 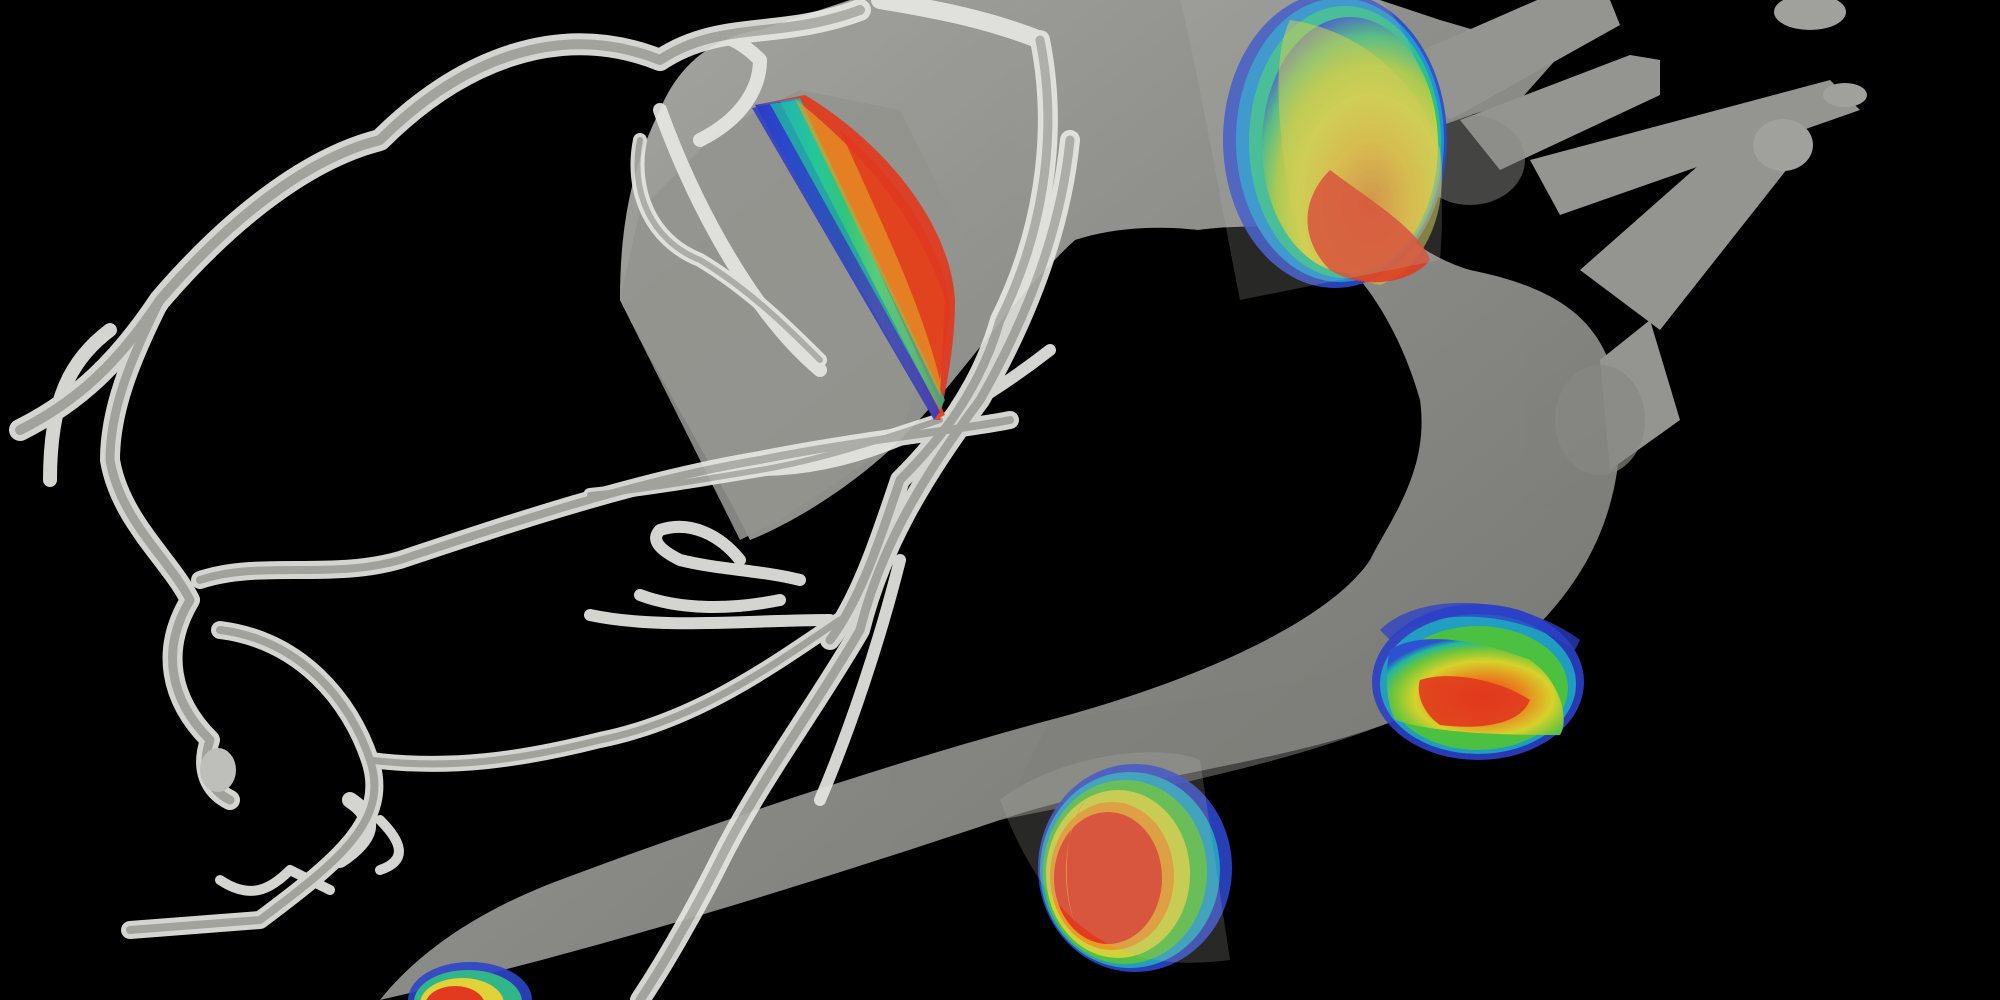 I want to click on velocity-profile-descending, so click(x=1478, y=681).